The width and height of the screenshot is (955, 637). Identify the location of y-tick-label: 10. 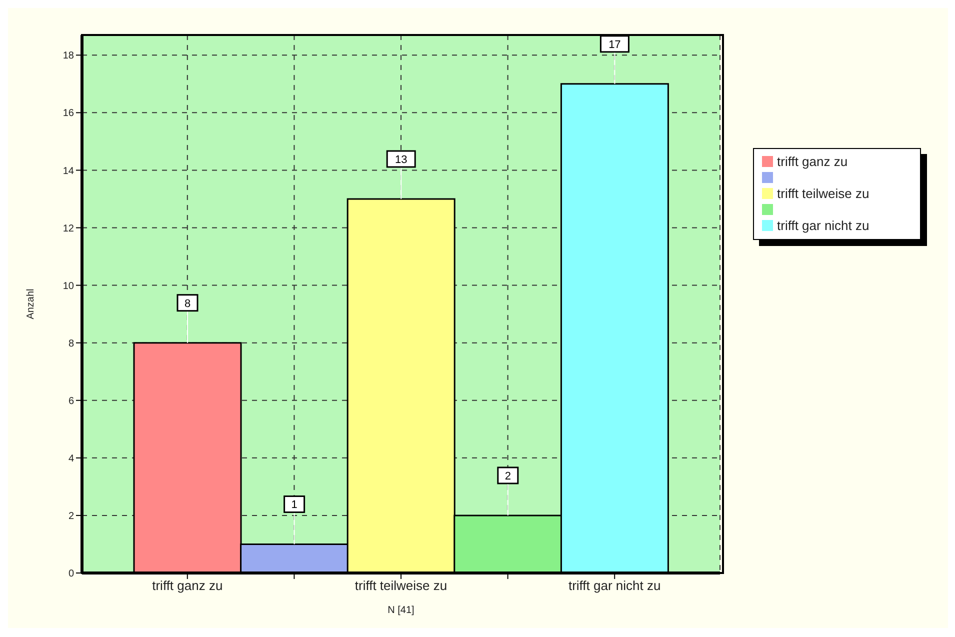
(68, 286).